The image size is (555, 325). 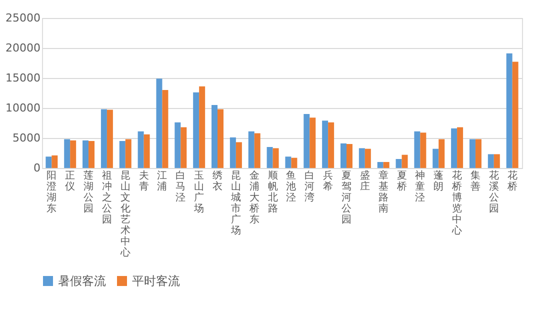 What do you see at coordinates (493, 192) in the screenshot?
I see `x-tick-label: 花溪公园` at bounding box center [493, 192].